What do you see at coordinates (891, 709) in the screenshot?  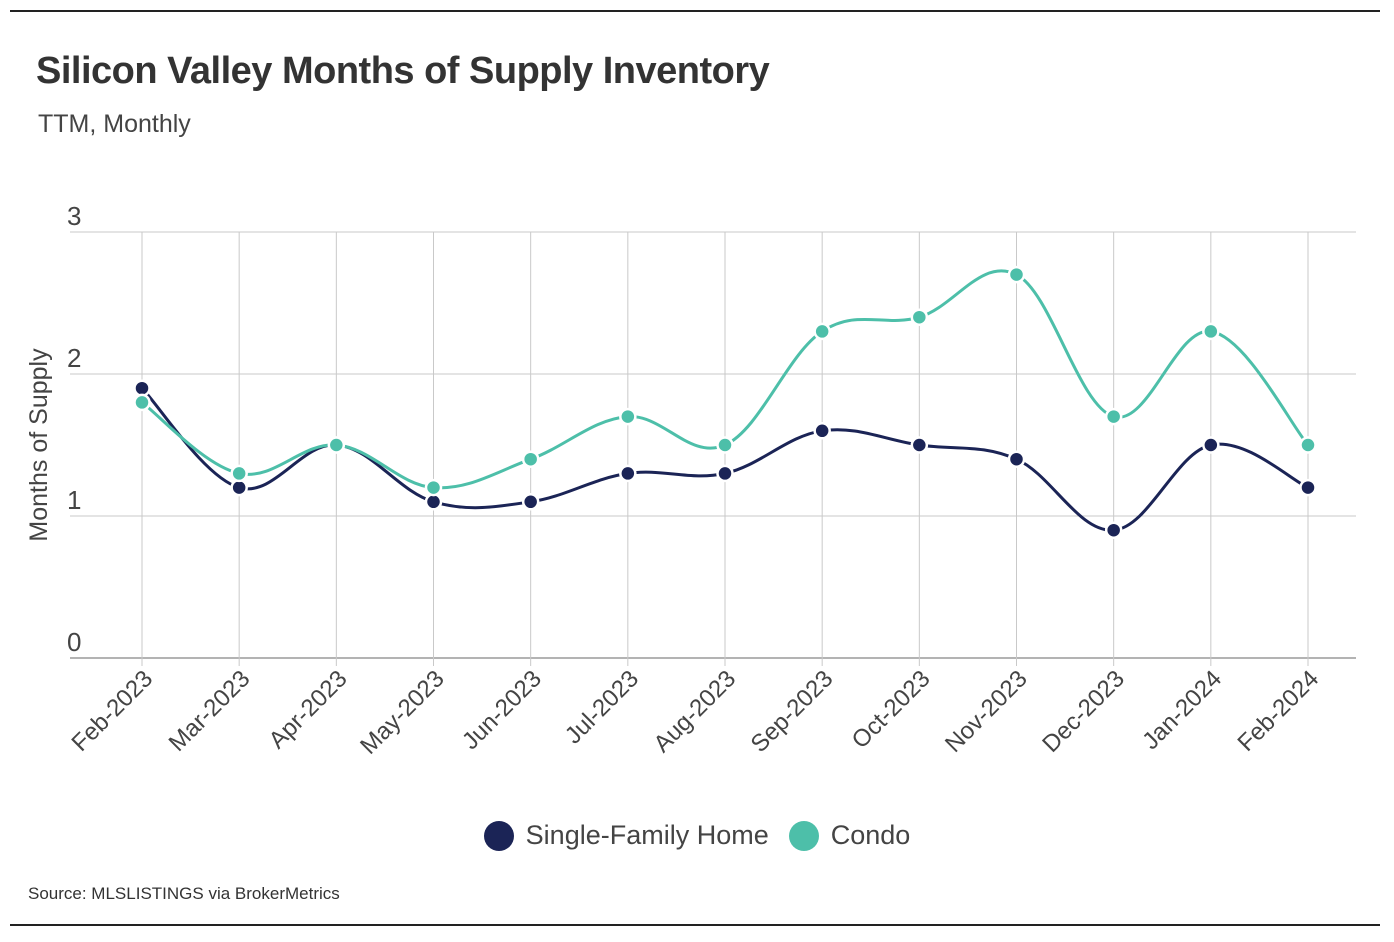 I see `x-tick-label: Oct-2023` at bounding box center [891, 709].